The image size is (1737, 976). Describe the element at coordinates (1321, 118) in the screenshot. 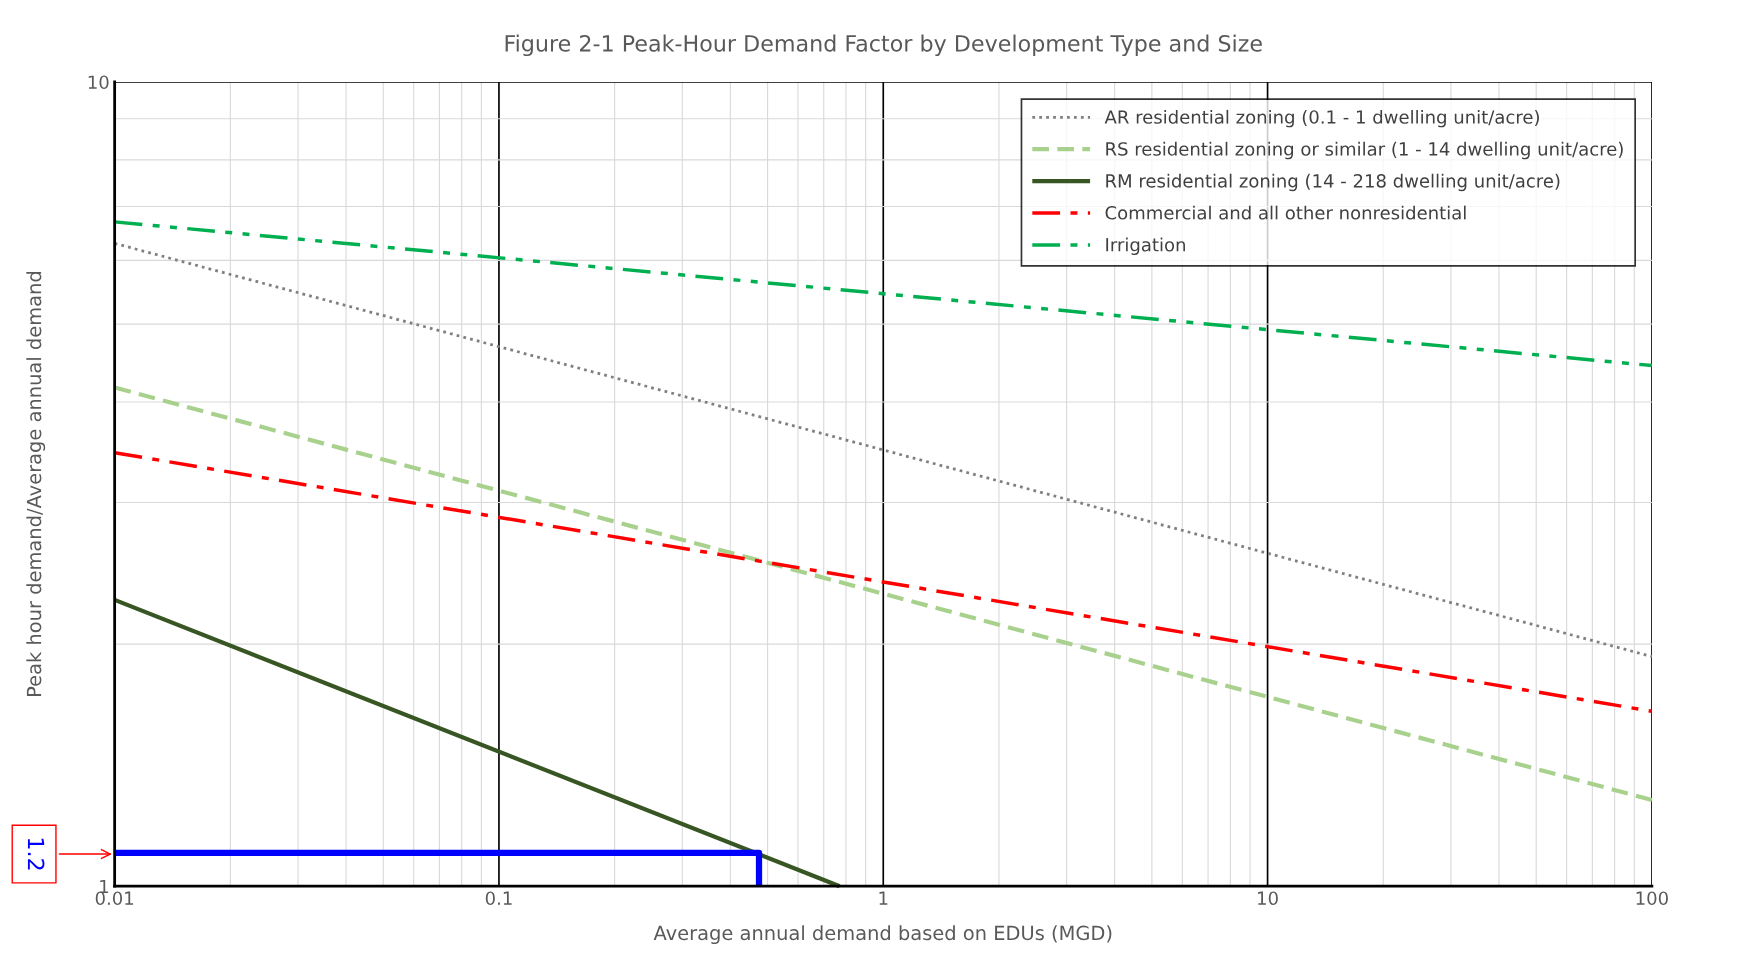

I see `legend-label: AR residential zoning (0.1 - 1 dwelling unit/acre)` at that location.